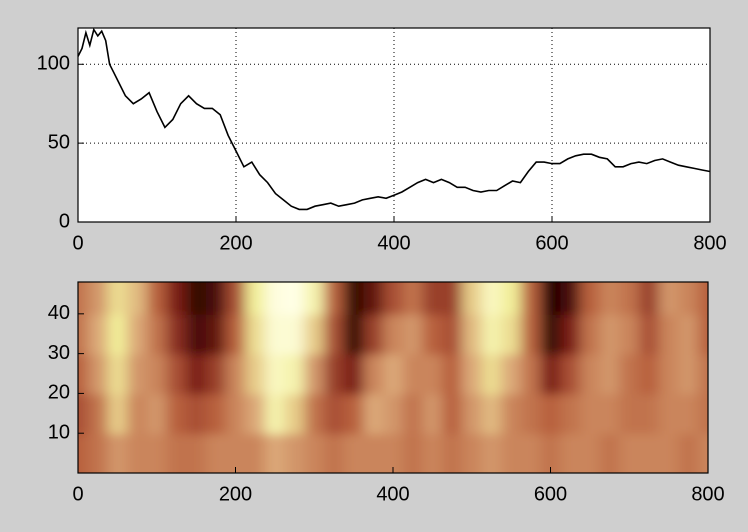 The image size is (748, 532). I want to click on y-tick-label: 50, so click(59, 142).